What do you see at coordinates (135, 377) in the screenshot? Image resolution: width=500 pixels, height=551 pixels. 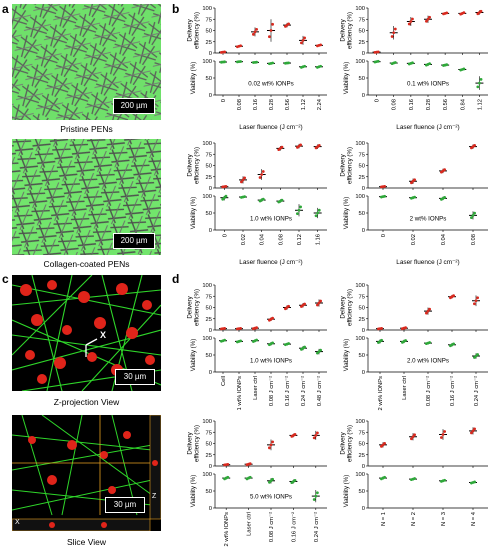 I see `scale-bar: 30 µm` at bounding box center [135, 377].